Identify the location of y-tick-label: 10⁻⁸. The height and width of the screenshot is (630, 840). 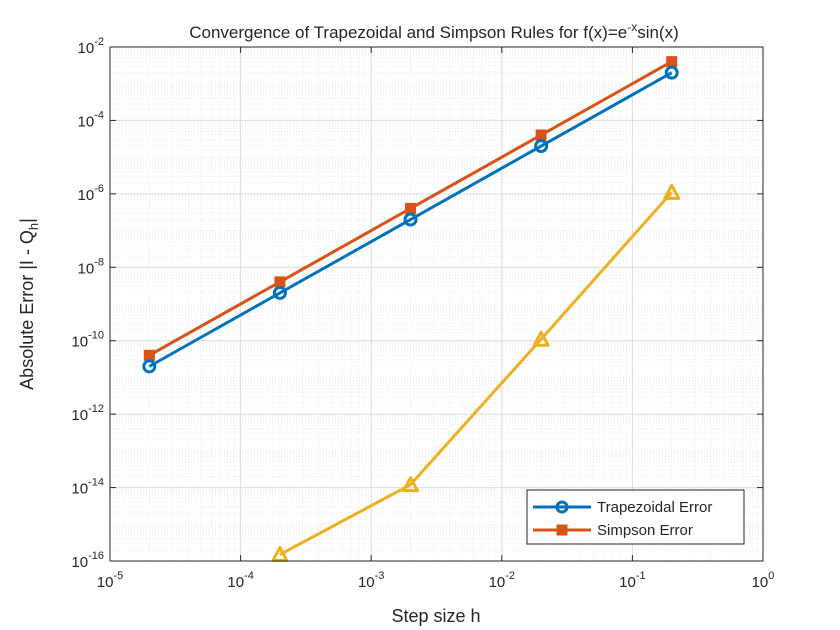
(91, 266).